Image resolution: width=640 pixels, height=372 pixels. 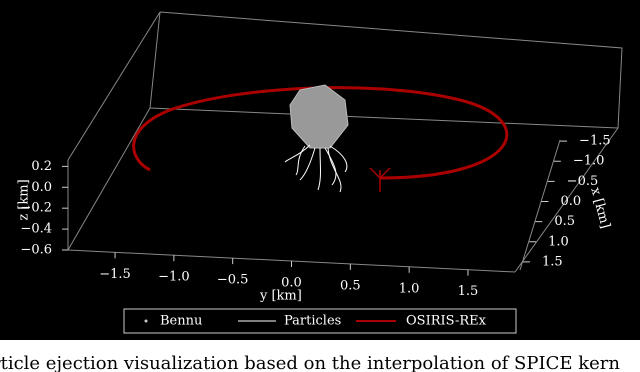 What do you see at coordinates (114, 86) in the screenshot?
I see `side-edge` at bounding box center [114, 86].